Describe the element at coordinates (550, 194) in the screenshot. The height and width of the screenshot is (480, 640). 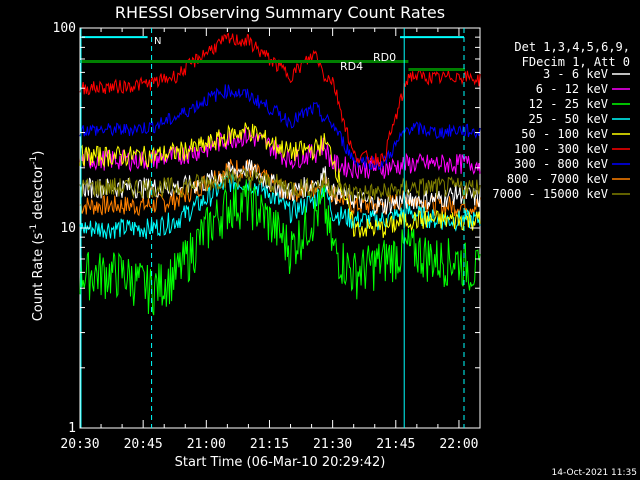
I see `legend-label-8: 7000 - 15000 keV` at that location.